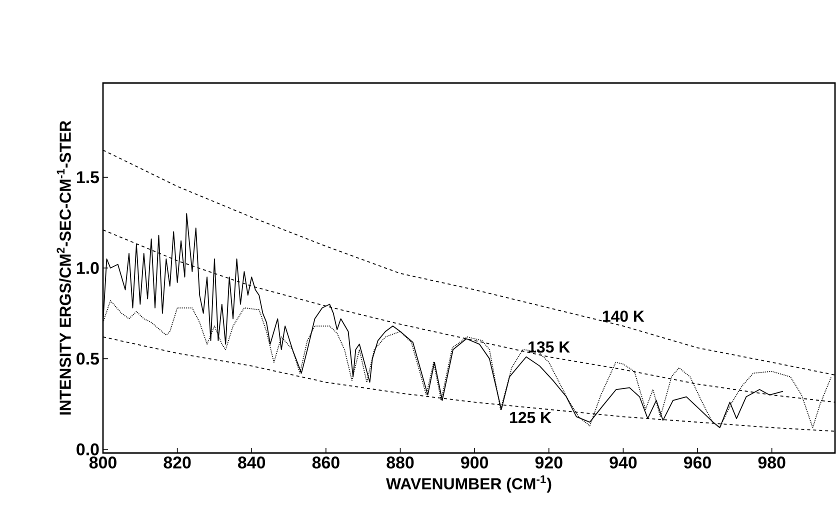  I want to click on x-tick-label: 880, so click(400, 462).